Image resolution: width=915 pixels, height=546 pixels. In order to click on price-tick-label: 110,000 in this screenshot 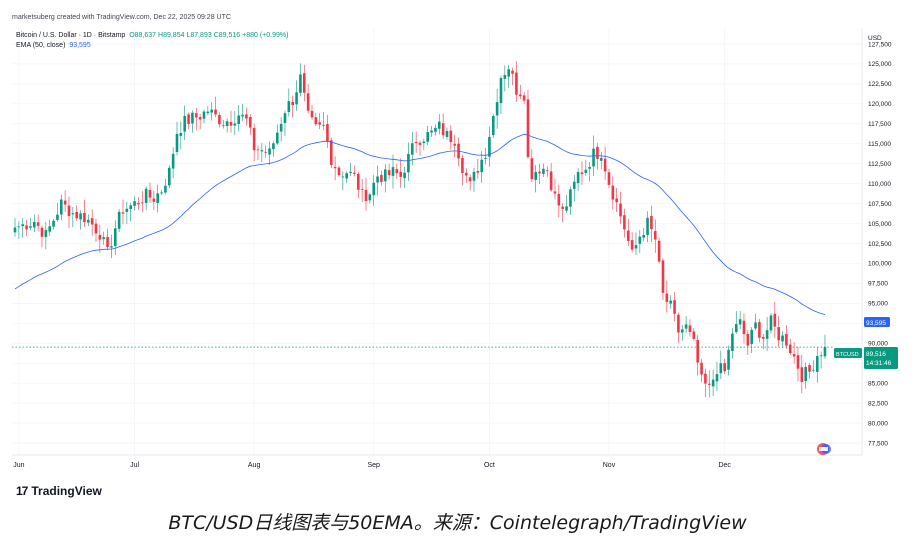, I will do `click(879, 184)`.